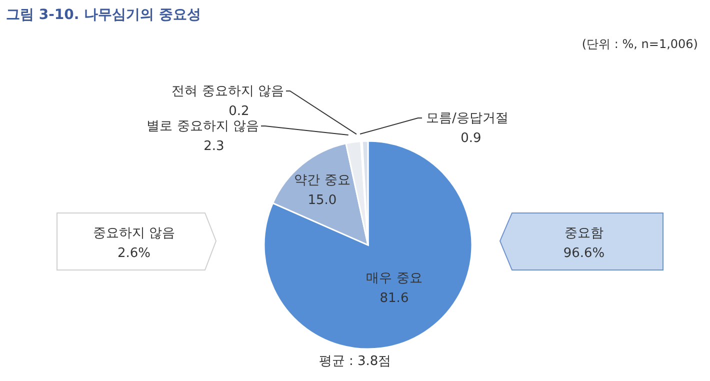 The image size is (710, 381). I want to click on text: 평균 : 3.8점, so click(355, 361).